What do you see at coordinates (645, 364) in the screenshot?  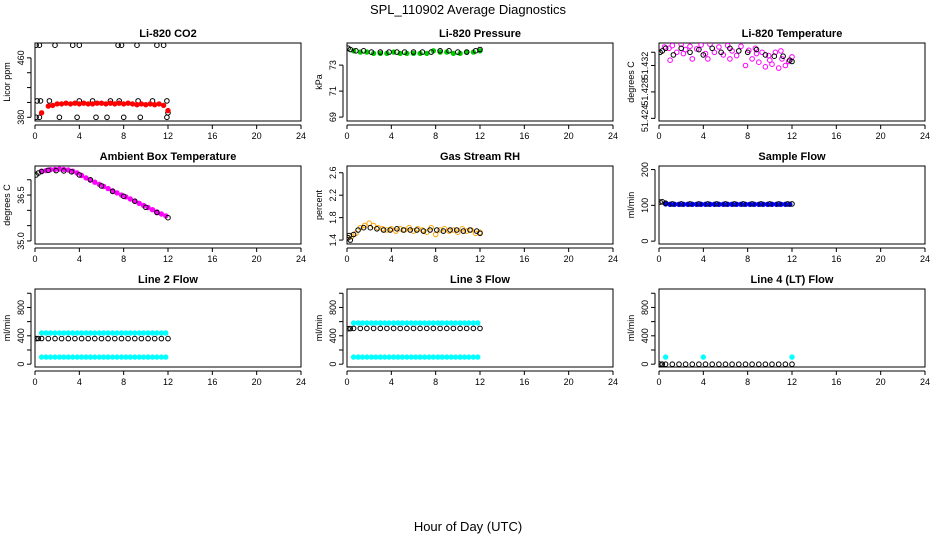 I see `y-tick-label: 0` at bounding box center [645, 364].